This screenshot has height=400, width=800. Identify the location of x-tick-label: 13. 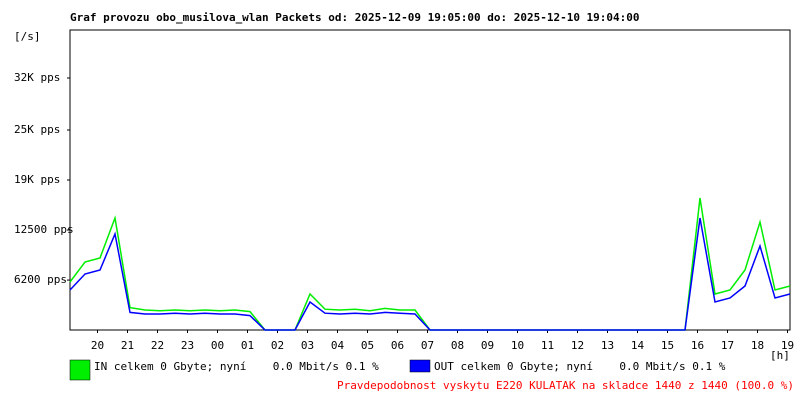
(607, 345).